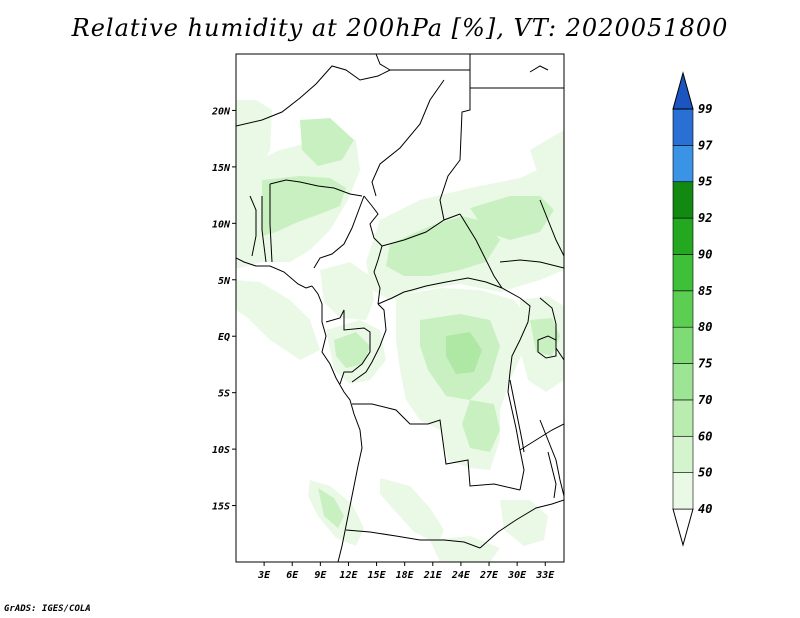 Image resolution: width=800 pixels, height=618 pixels. What do you see at coordinates (221, 224) in the screenshot?
I see `y-tick-label: 10N` at bounding box center [221, 224].